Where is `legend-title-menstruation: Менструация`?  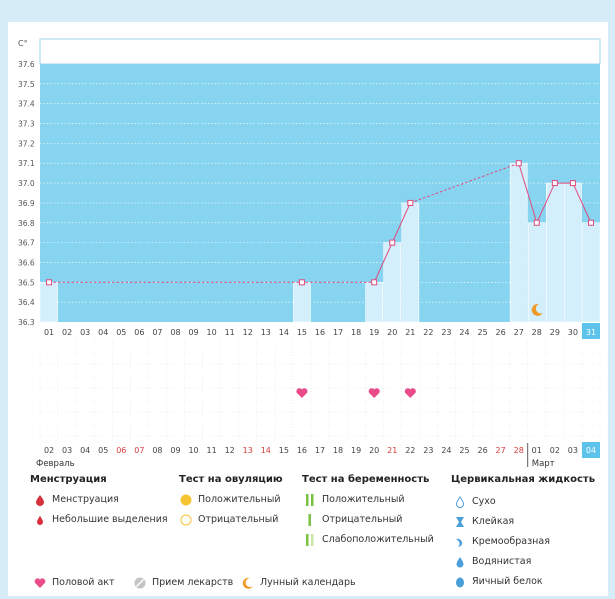 legend-title-menstruation: Менструация is located at coordinates (68, 479).